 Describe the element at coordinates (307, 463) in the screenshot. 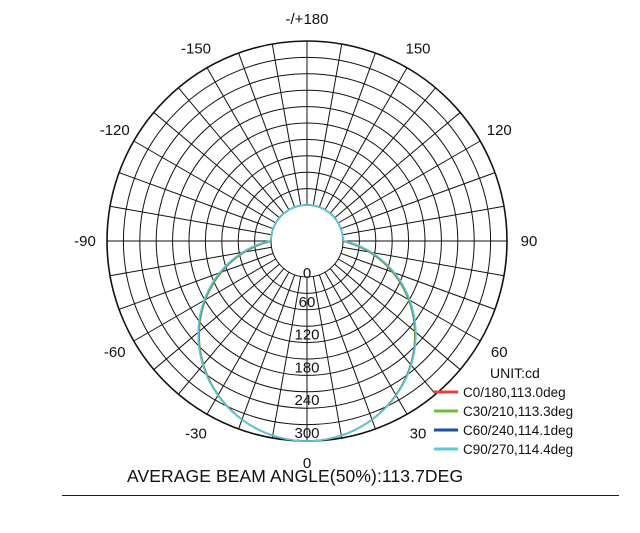

I see `angle-label: 0` at that location.